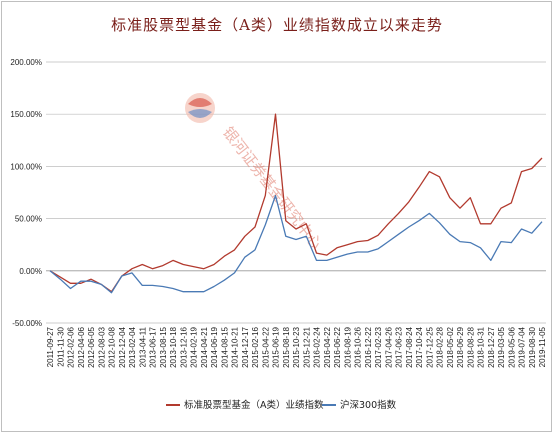  Describe the element at coordinates (27, 323) in the screenshot. I see `y-tick-label: -50.00%` at that location.